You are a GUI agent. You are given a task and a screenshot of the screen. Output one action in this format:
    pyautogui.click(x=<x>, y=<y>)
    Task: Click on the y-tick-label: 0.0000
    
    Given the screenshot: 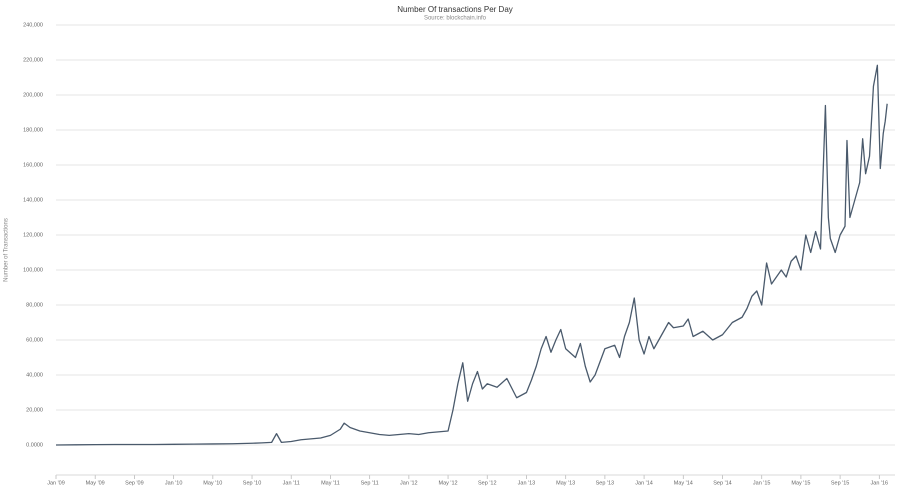 What is the action you would take?
    pyautogui.click(x=34, y=445)
    